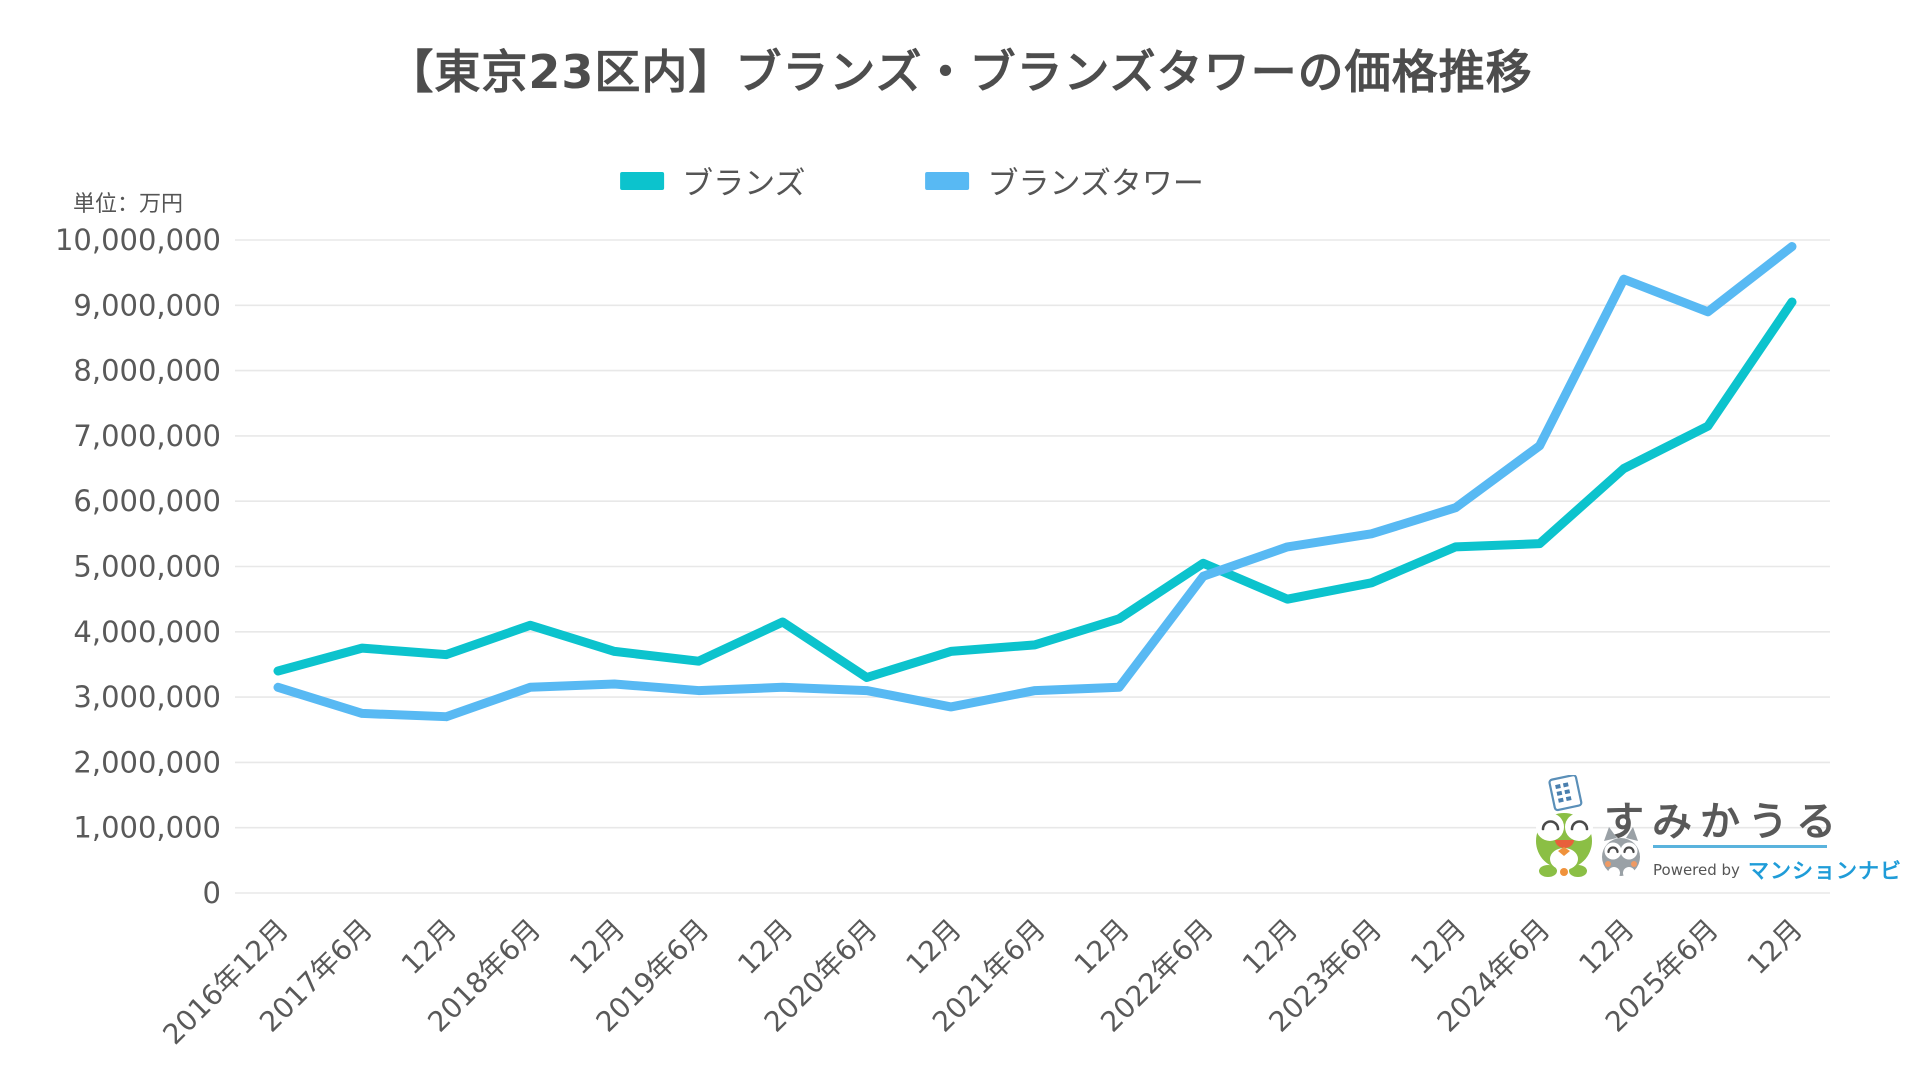 The image size is (1920, 1080). Describe the element at coordinates (947, 180) in the screenshot. I see `legend-swatch-branz-tower` at that location.